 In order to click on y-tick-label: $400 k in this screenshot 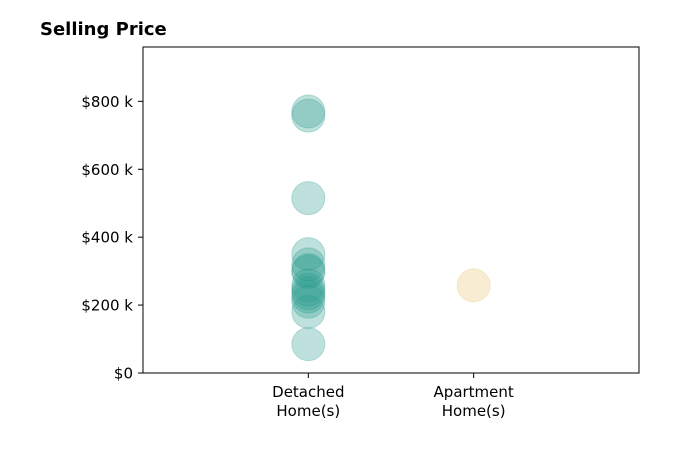, I will do `click(107, 238)`.